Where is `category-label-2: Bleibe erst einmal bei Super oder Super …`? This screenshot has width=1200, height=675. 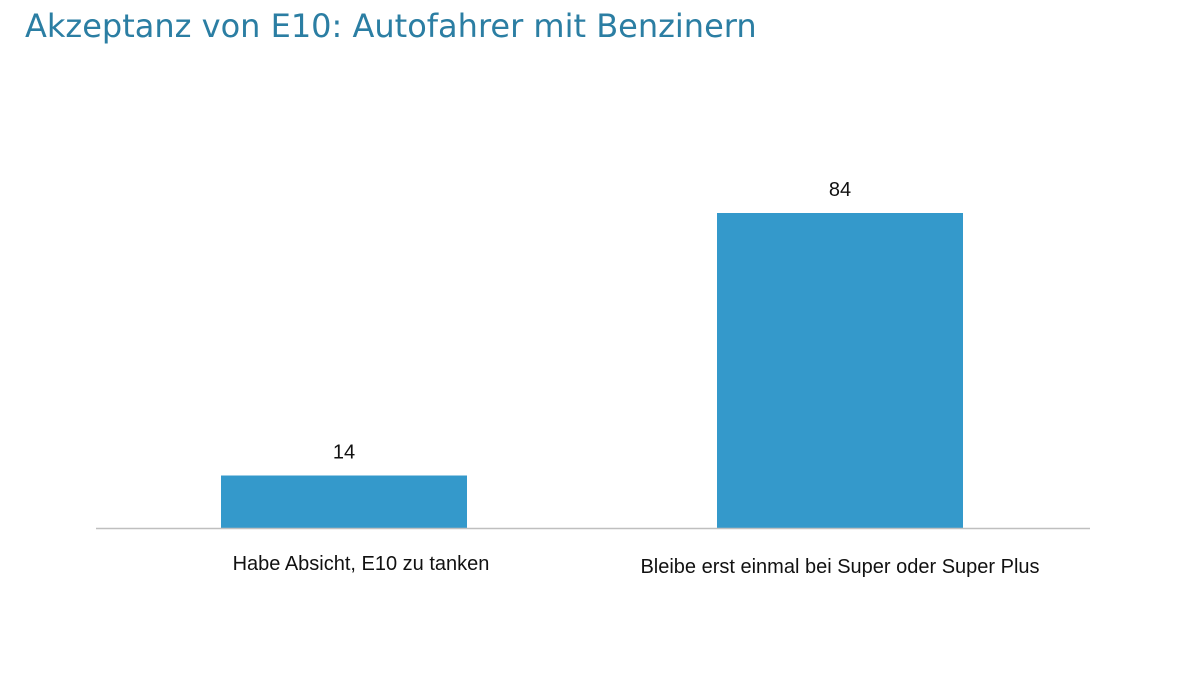 category-label-2: Bleibe erst einmal bei Super oder Super … is located at coordinates (839, 567).